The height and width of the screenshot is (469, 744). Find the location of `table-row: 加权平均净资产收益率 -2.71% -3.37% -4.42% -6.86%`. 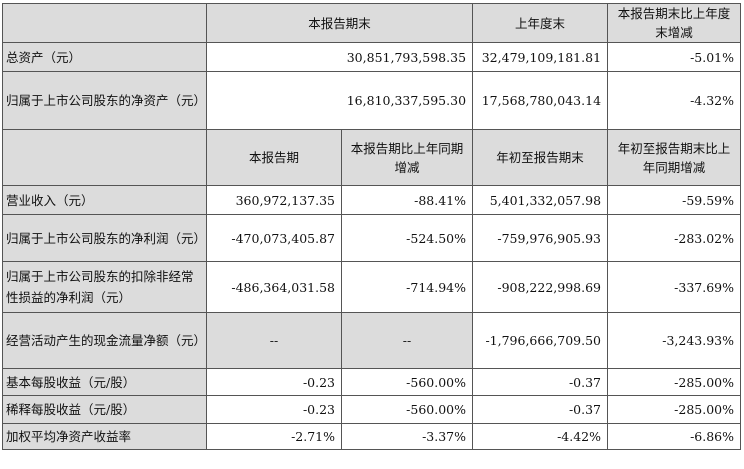

table-row: 加权平均净资产收益率 -2.71% -3.37% -4.42% -6.86% is located at coordinates (372, 436).